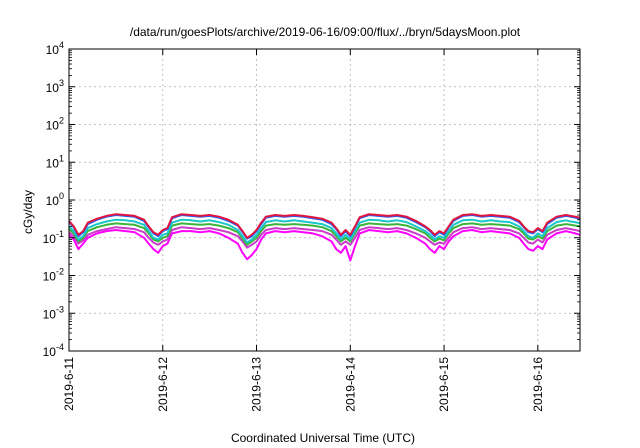 This screenshot has height=448, width=640. Describe the element at coordinates (257, 384) in the screenshot. I see `x-tick-label: 2019-6-13` at that location.